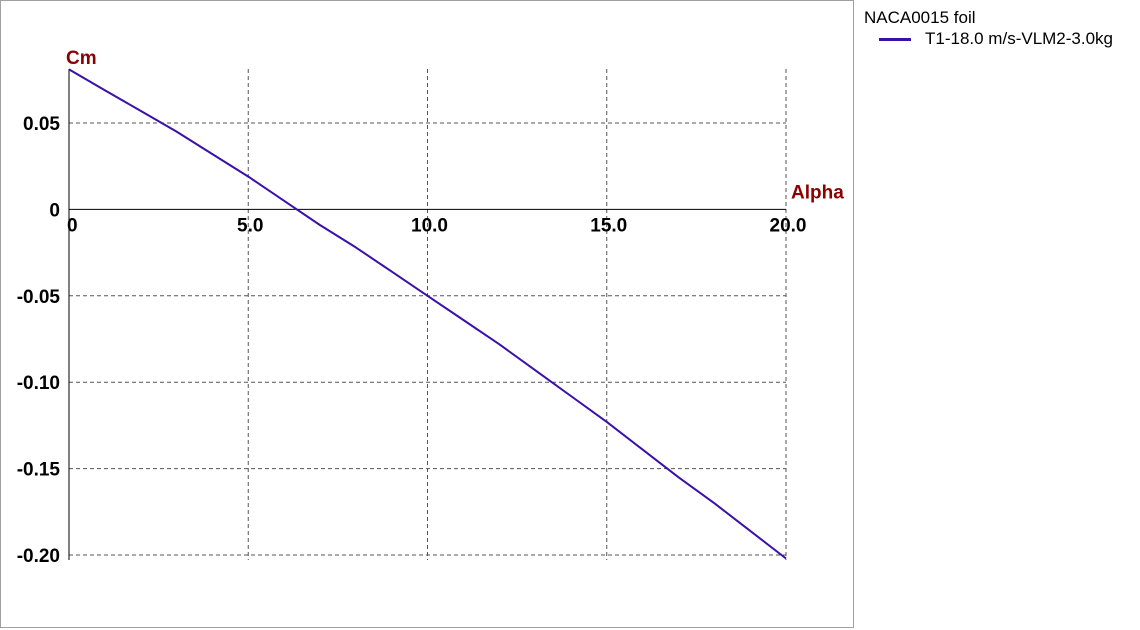 The height and width of the screenshot is (630, 1140). Describe the element at coordinates (54, 210) in the screenshot. I see `y-tick-label: 0` at that location.